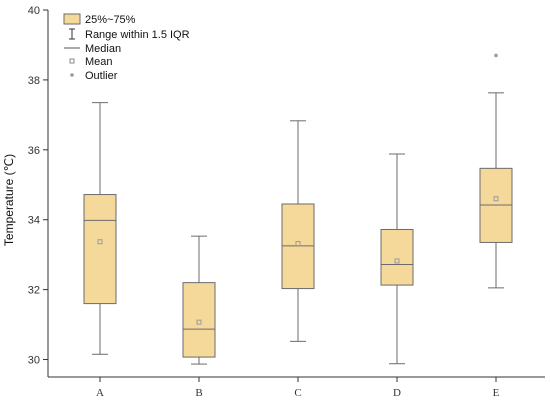 The width and height of the screenshot is (550, 409). Describe the element at coordinates (297, 393) in the screenshot. I see `x-tick-label: C` at that location.